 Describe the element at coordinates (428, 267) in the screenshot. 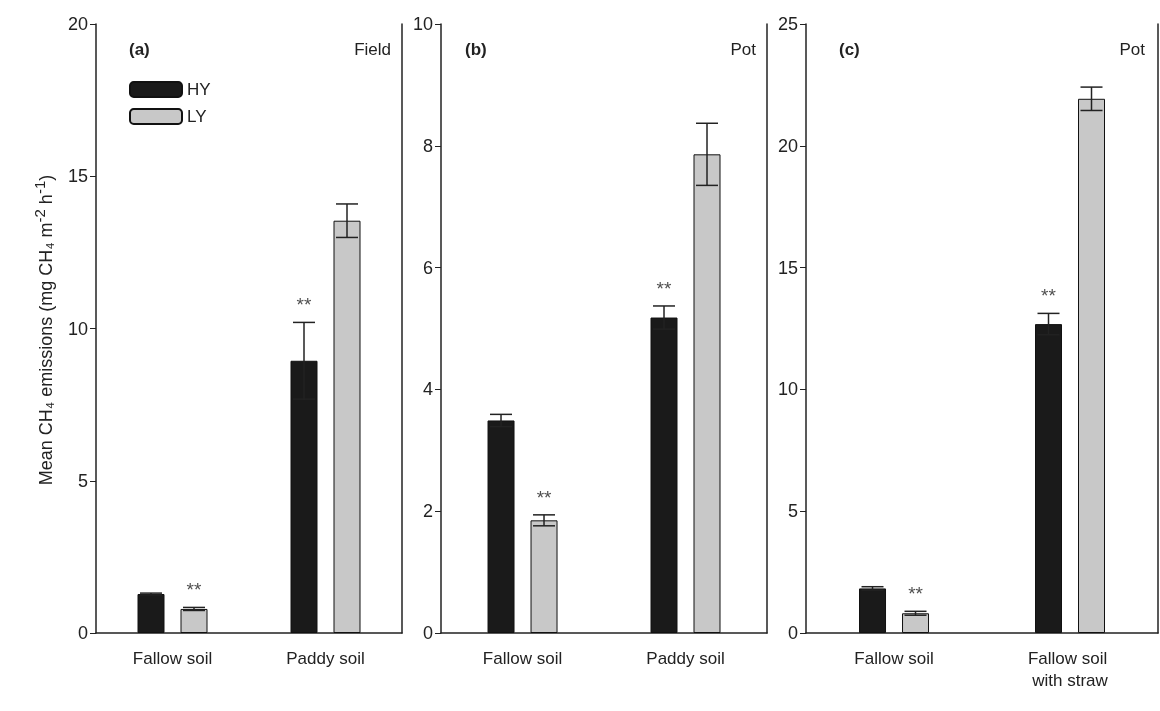

I see `y-tick-label: 6` at that location.